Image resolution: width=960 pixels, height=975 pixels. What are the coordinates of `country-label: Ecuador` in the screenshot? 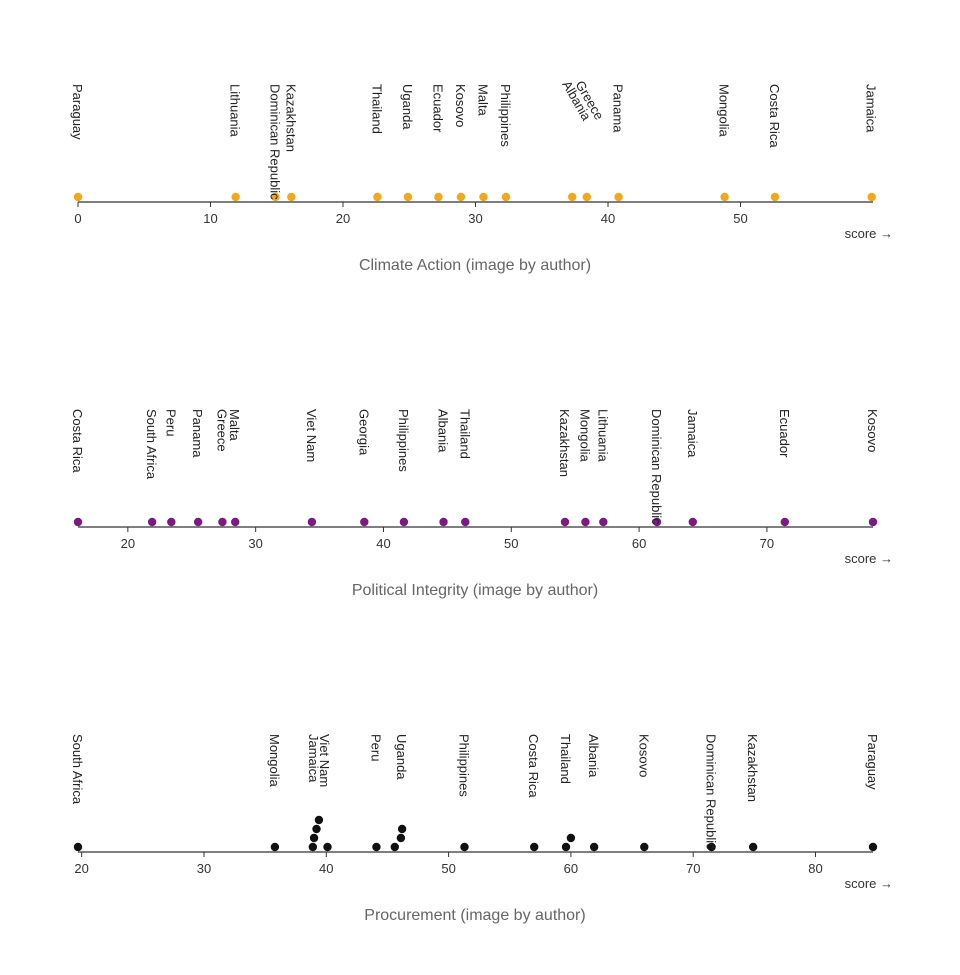 It's located at (437, 108).